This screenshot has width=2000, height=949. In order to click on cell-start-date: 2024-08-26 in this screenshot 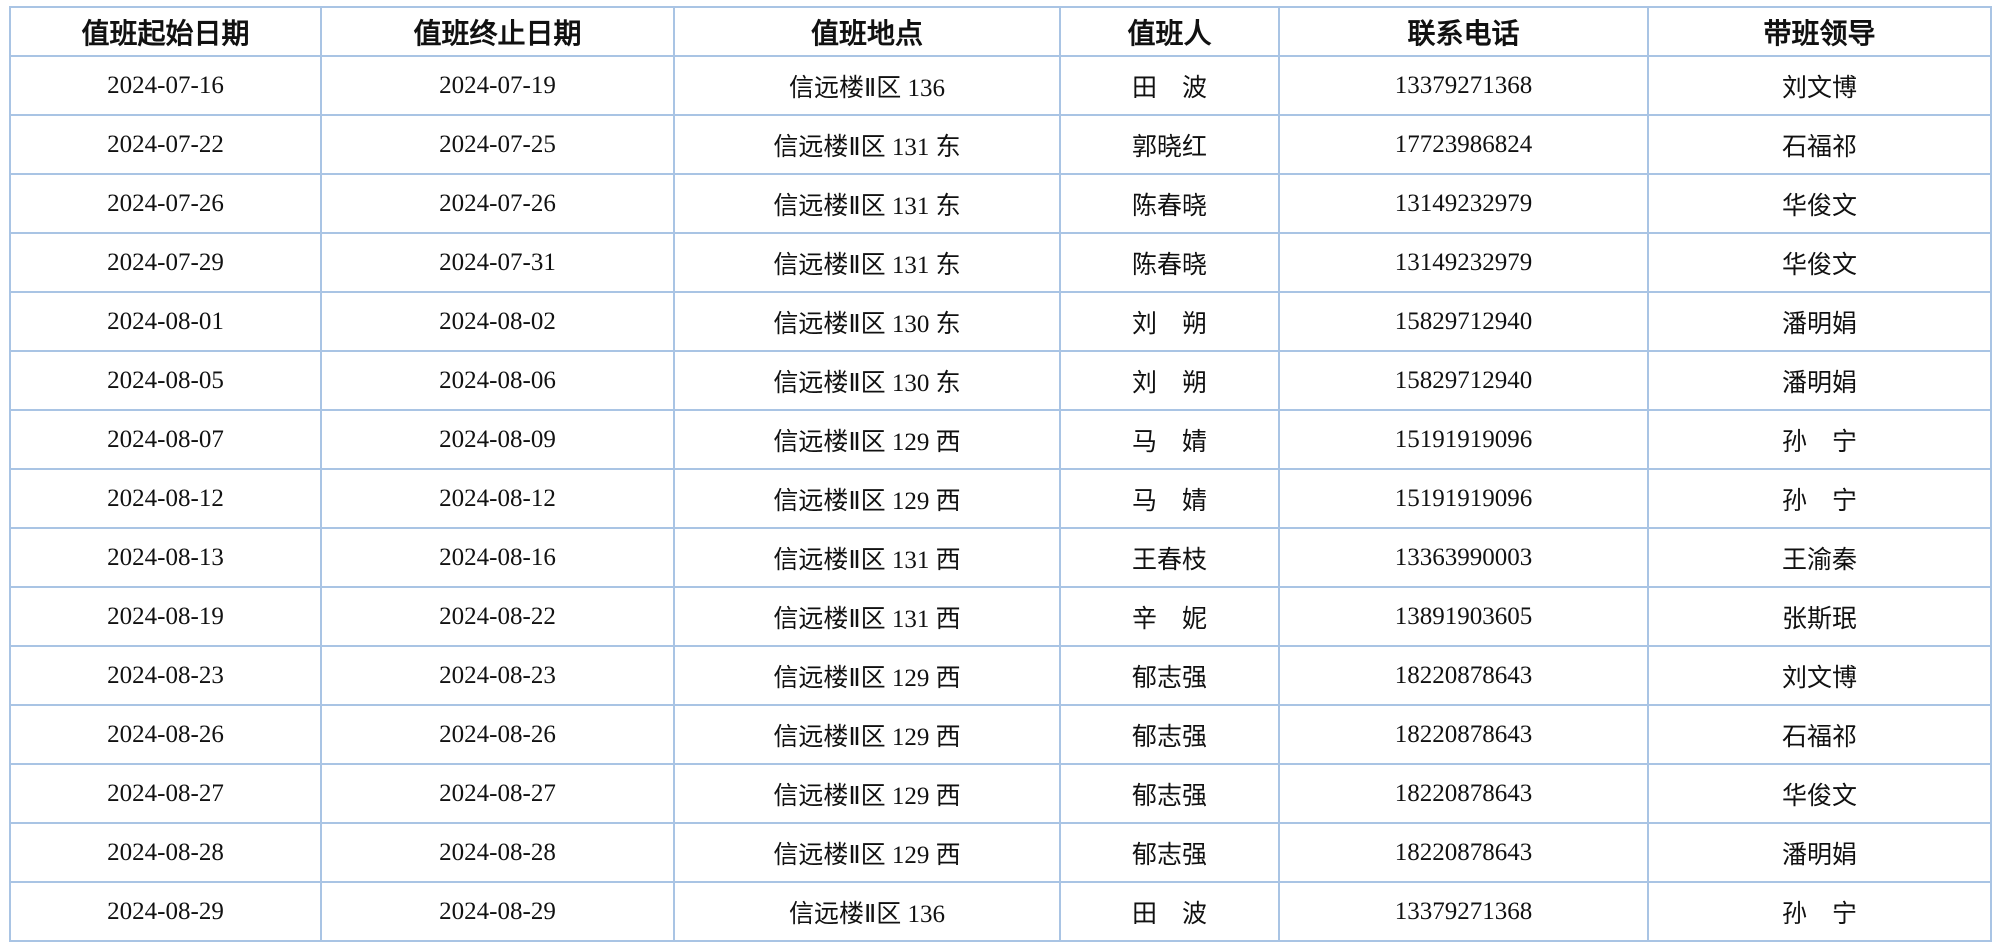, I will do `click(165, 734)`.